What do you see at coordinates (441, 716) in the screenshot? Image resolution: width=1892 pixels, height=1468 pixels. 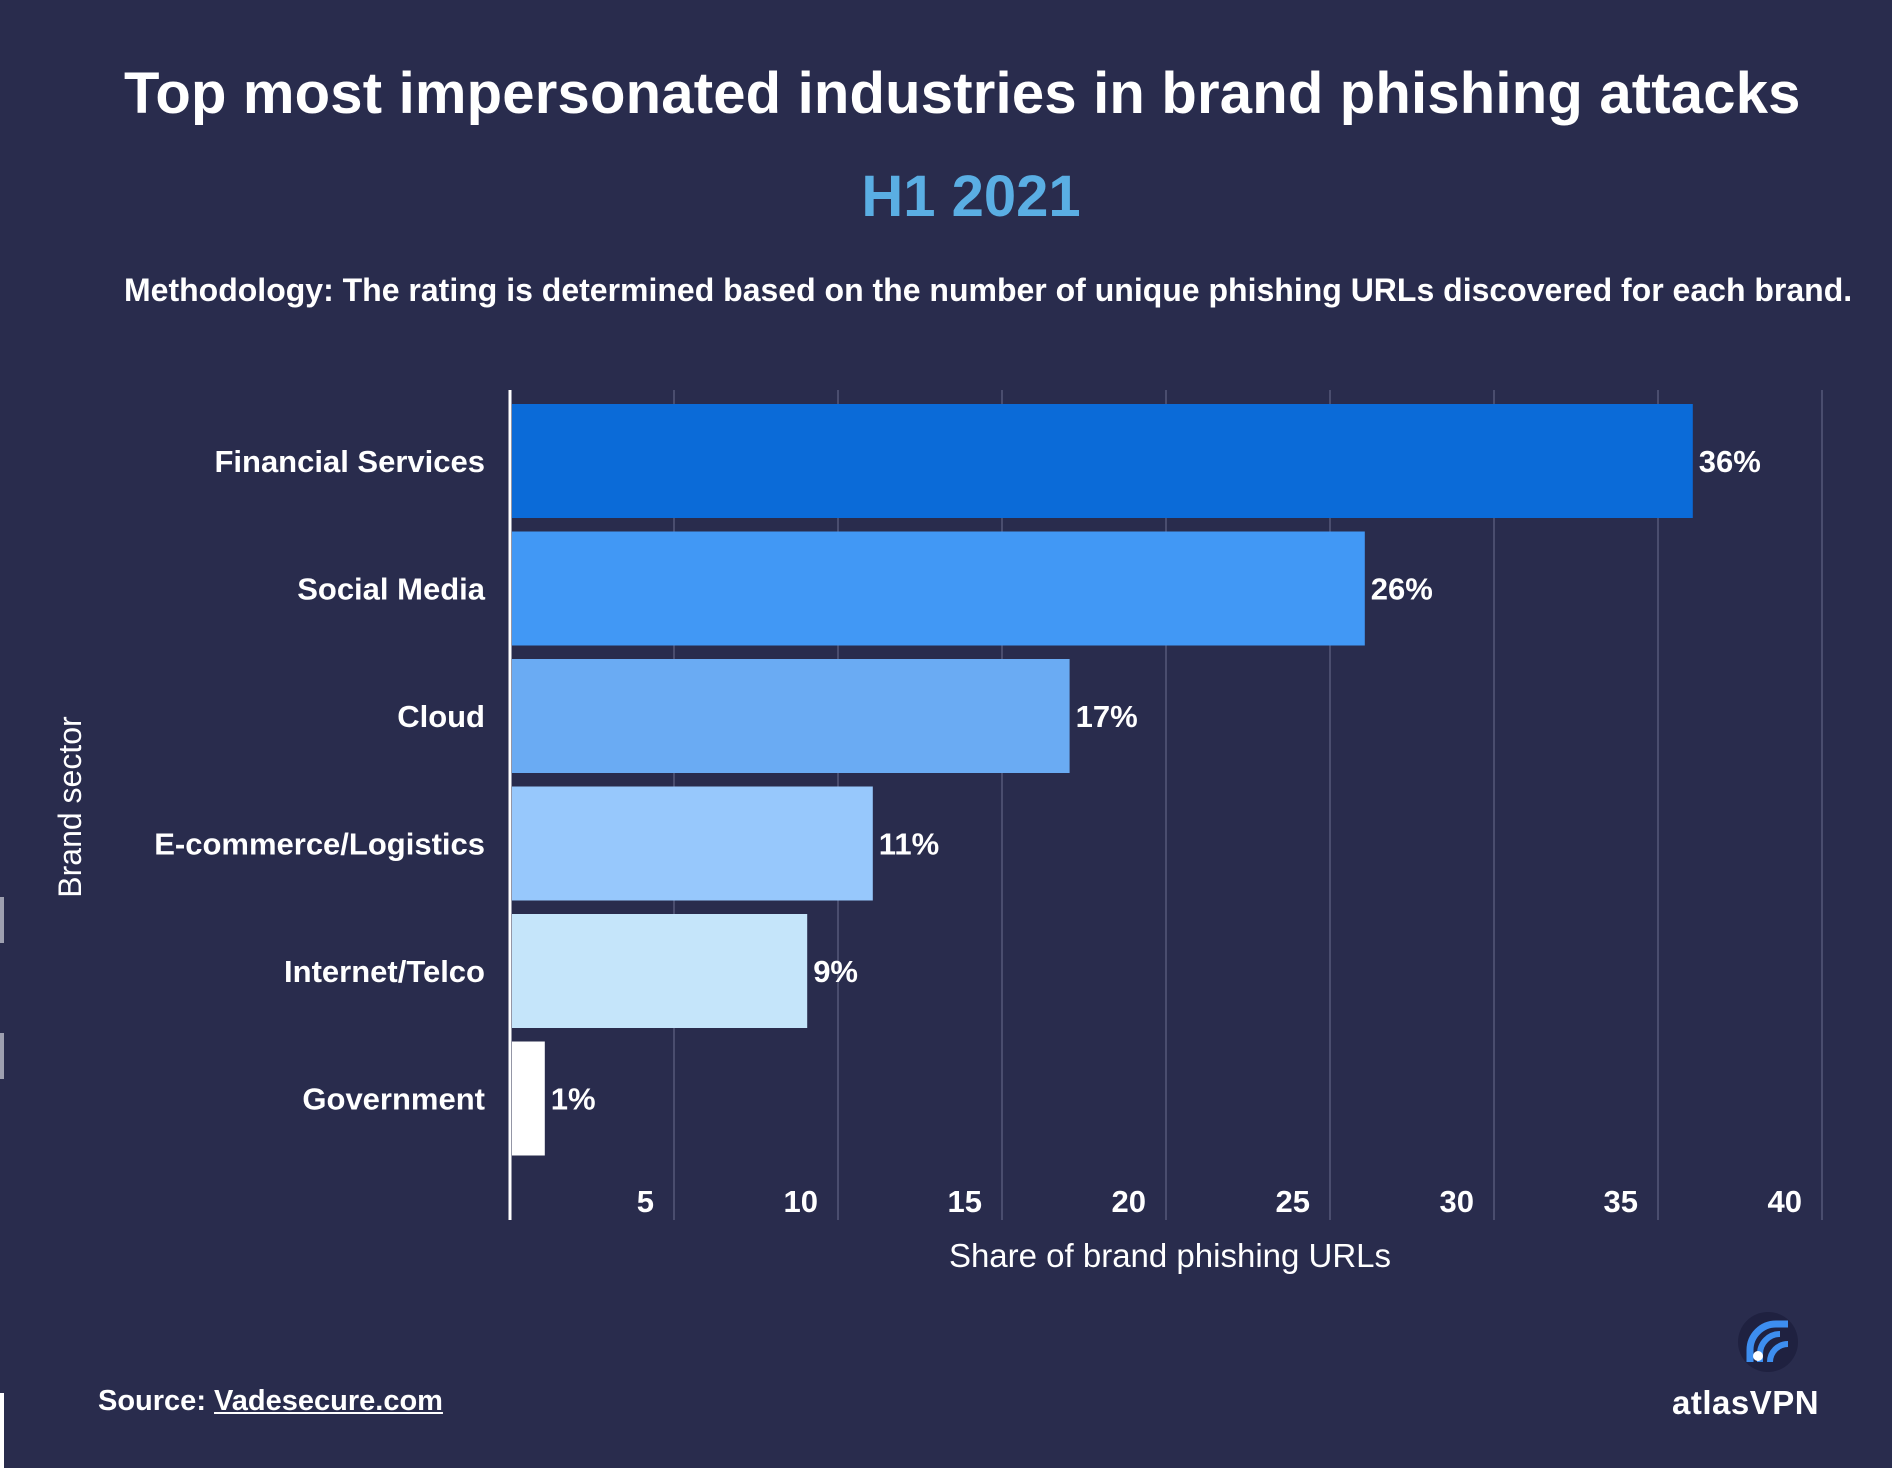 I see `category-label: Cloud` at bounding box center [441, 716].